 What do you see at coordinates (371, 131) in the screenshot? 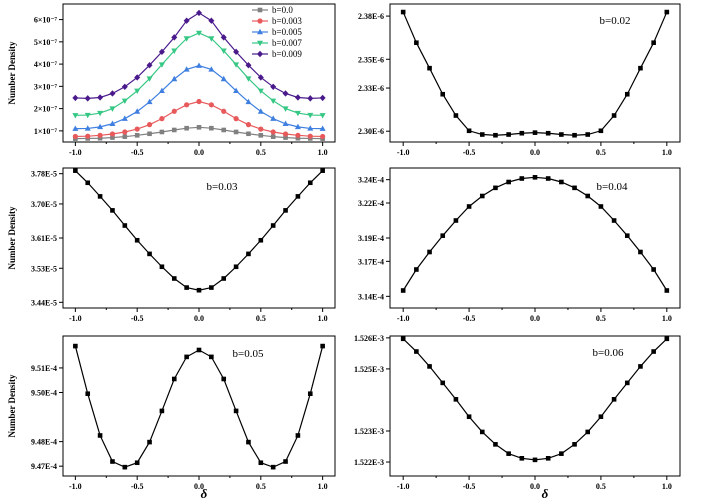
I see `y-tick-label: 2.30E-6` at bounding box center [371, 131].